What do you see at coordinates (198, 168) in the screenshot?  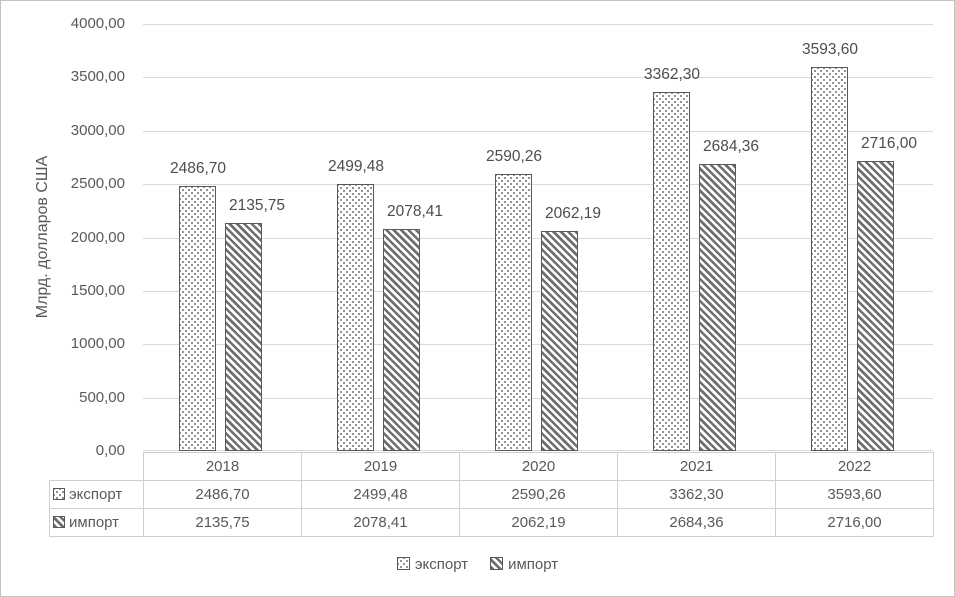 I see `bar-value-label-export-2018: 2486,70` at bounding box center [198, 168].